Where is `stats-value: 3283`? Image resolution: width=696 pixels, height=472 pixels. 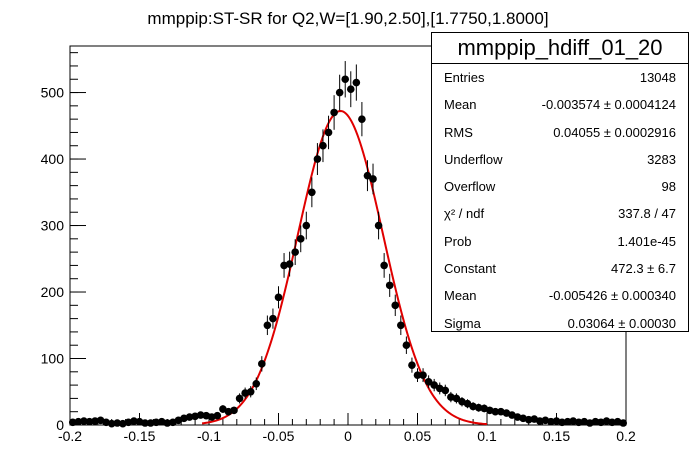 stats-value: 3283 is located at coordinates (661, 159).